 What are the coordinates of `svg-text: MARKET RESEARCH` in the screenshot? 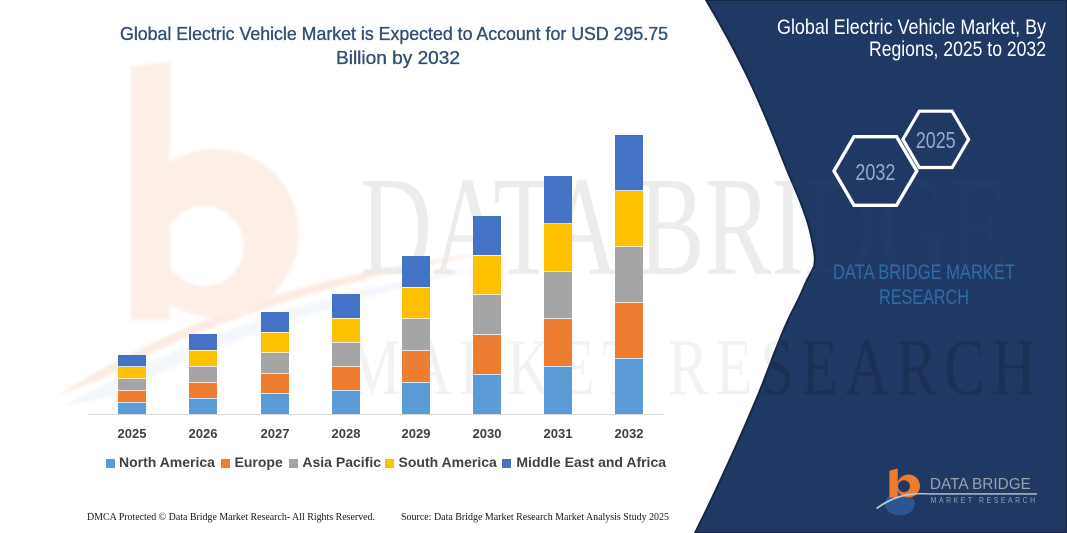 It's located at (984, 500).